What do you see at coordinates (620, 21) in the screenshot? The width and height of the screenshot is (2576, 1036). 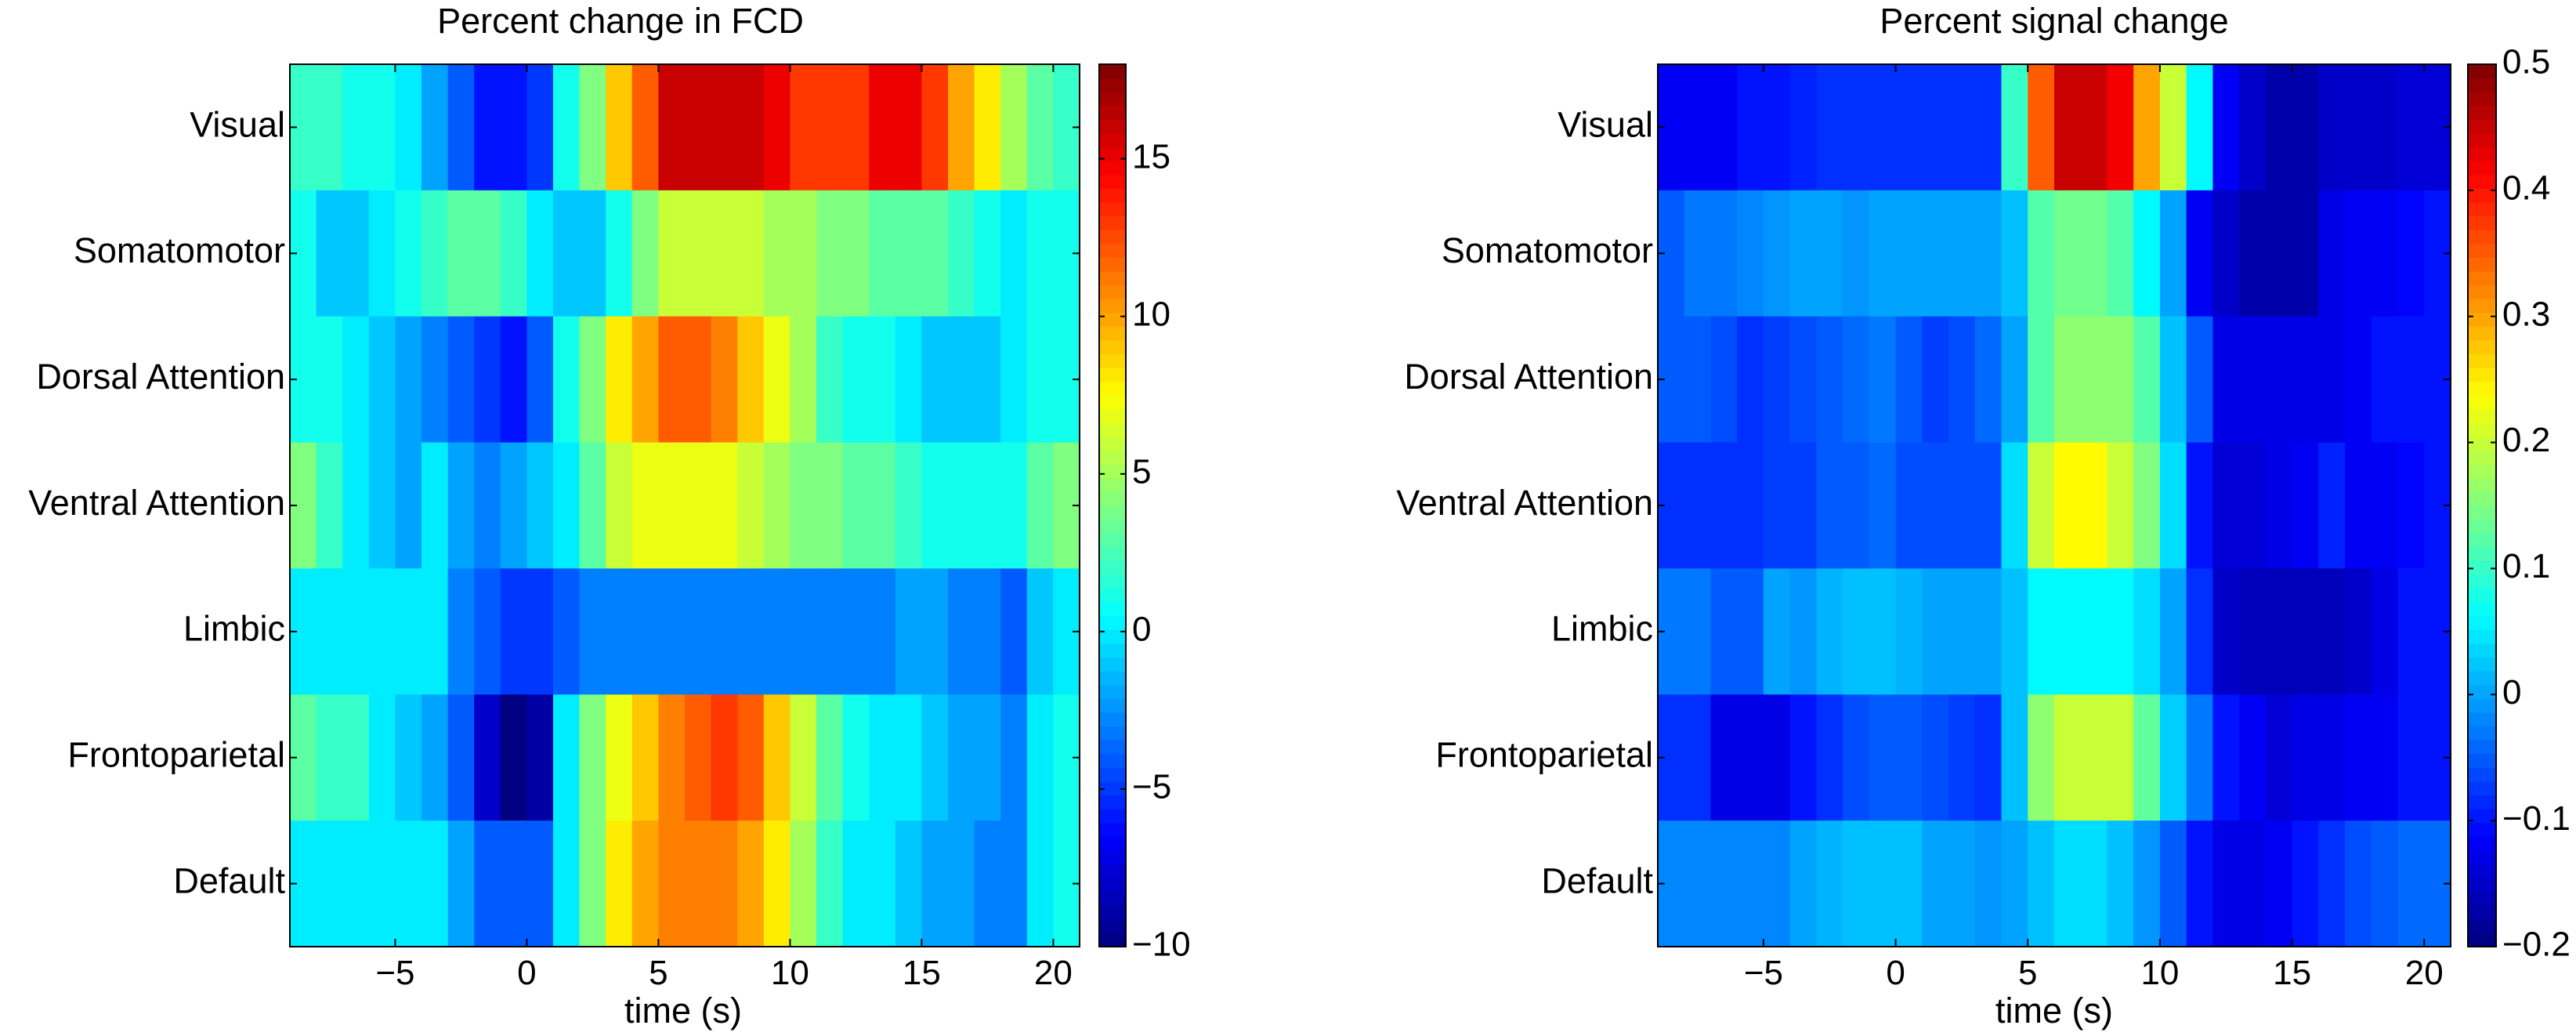 I see `chart-title: Percent change in FCD` at bounding box center [620, 21].